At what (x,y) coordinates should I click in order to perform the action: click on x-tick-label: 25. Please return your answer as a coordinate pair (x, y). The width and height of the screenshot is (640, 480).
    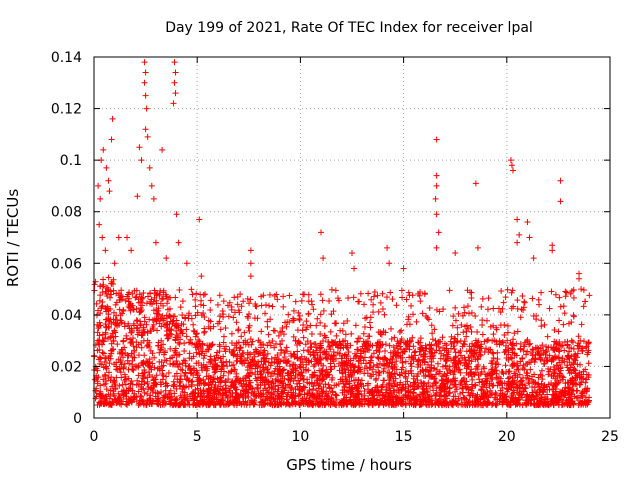
    Looking at the image, I should click on (610, 437).